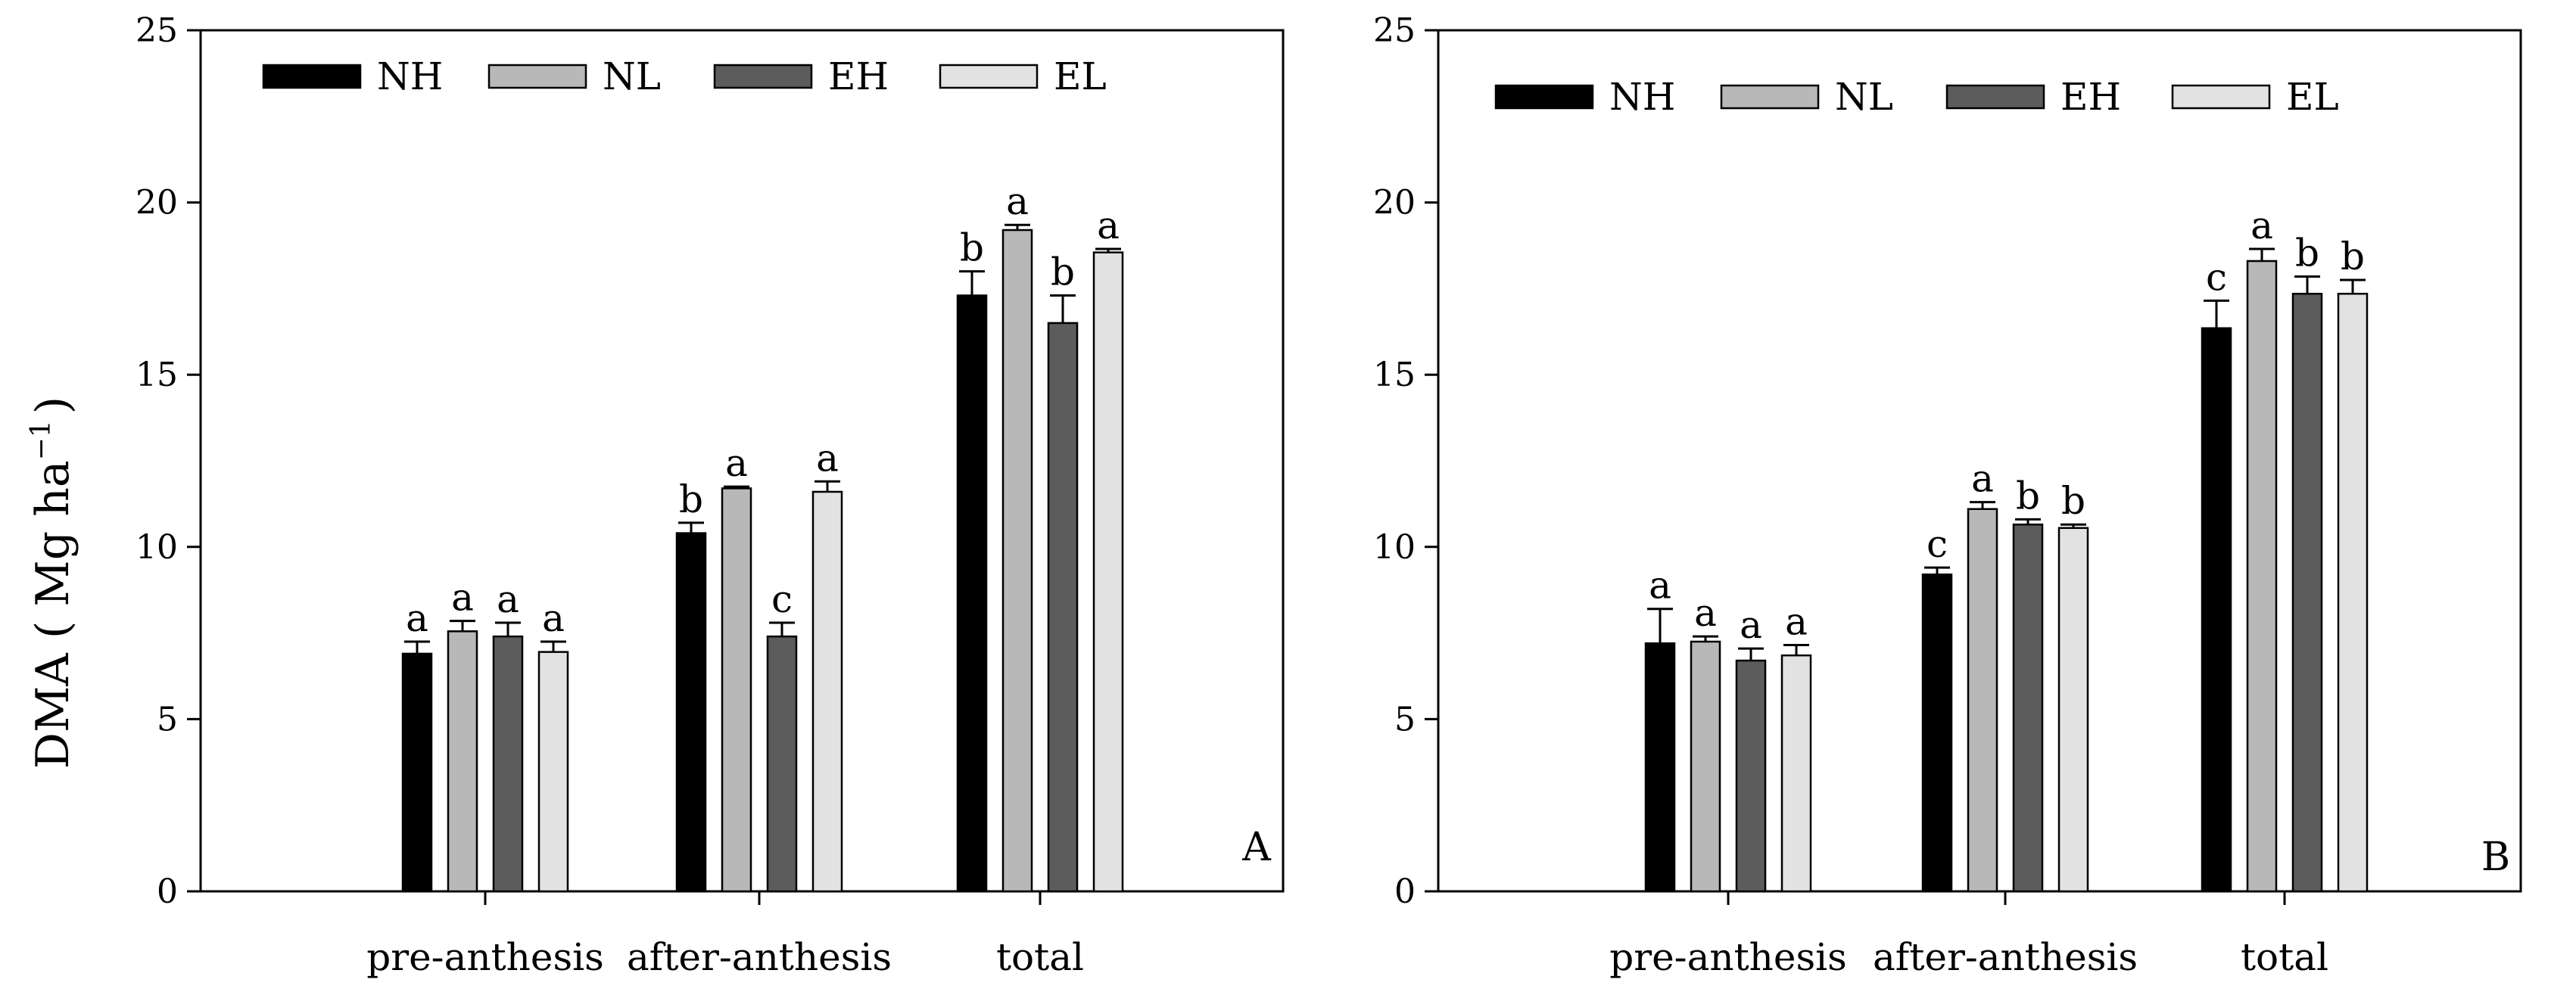 This screenshot has height=995, width=2576. Describe the element at coordinates (156, 203) in the screenshot. I see `panel-a-y-tick-label: 20` at that location.